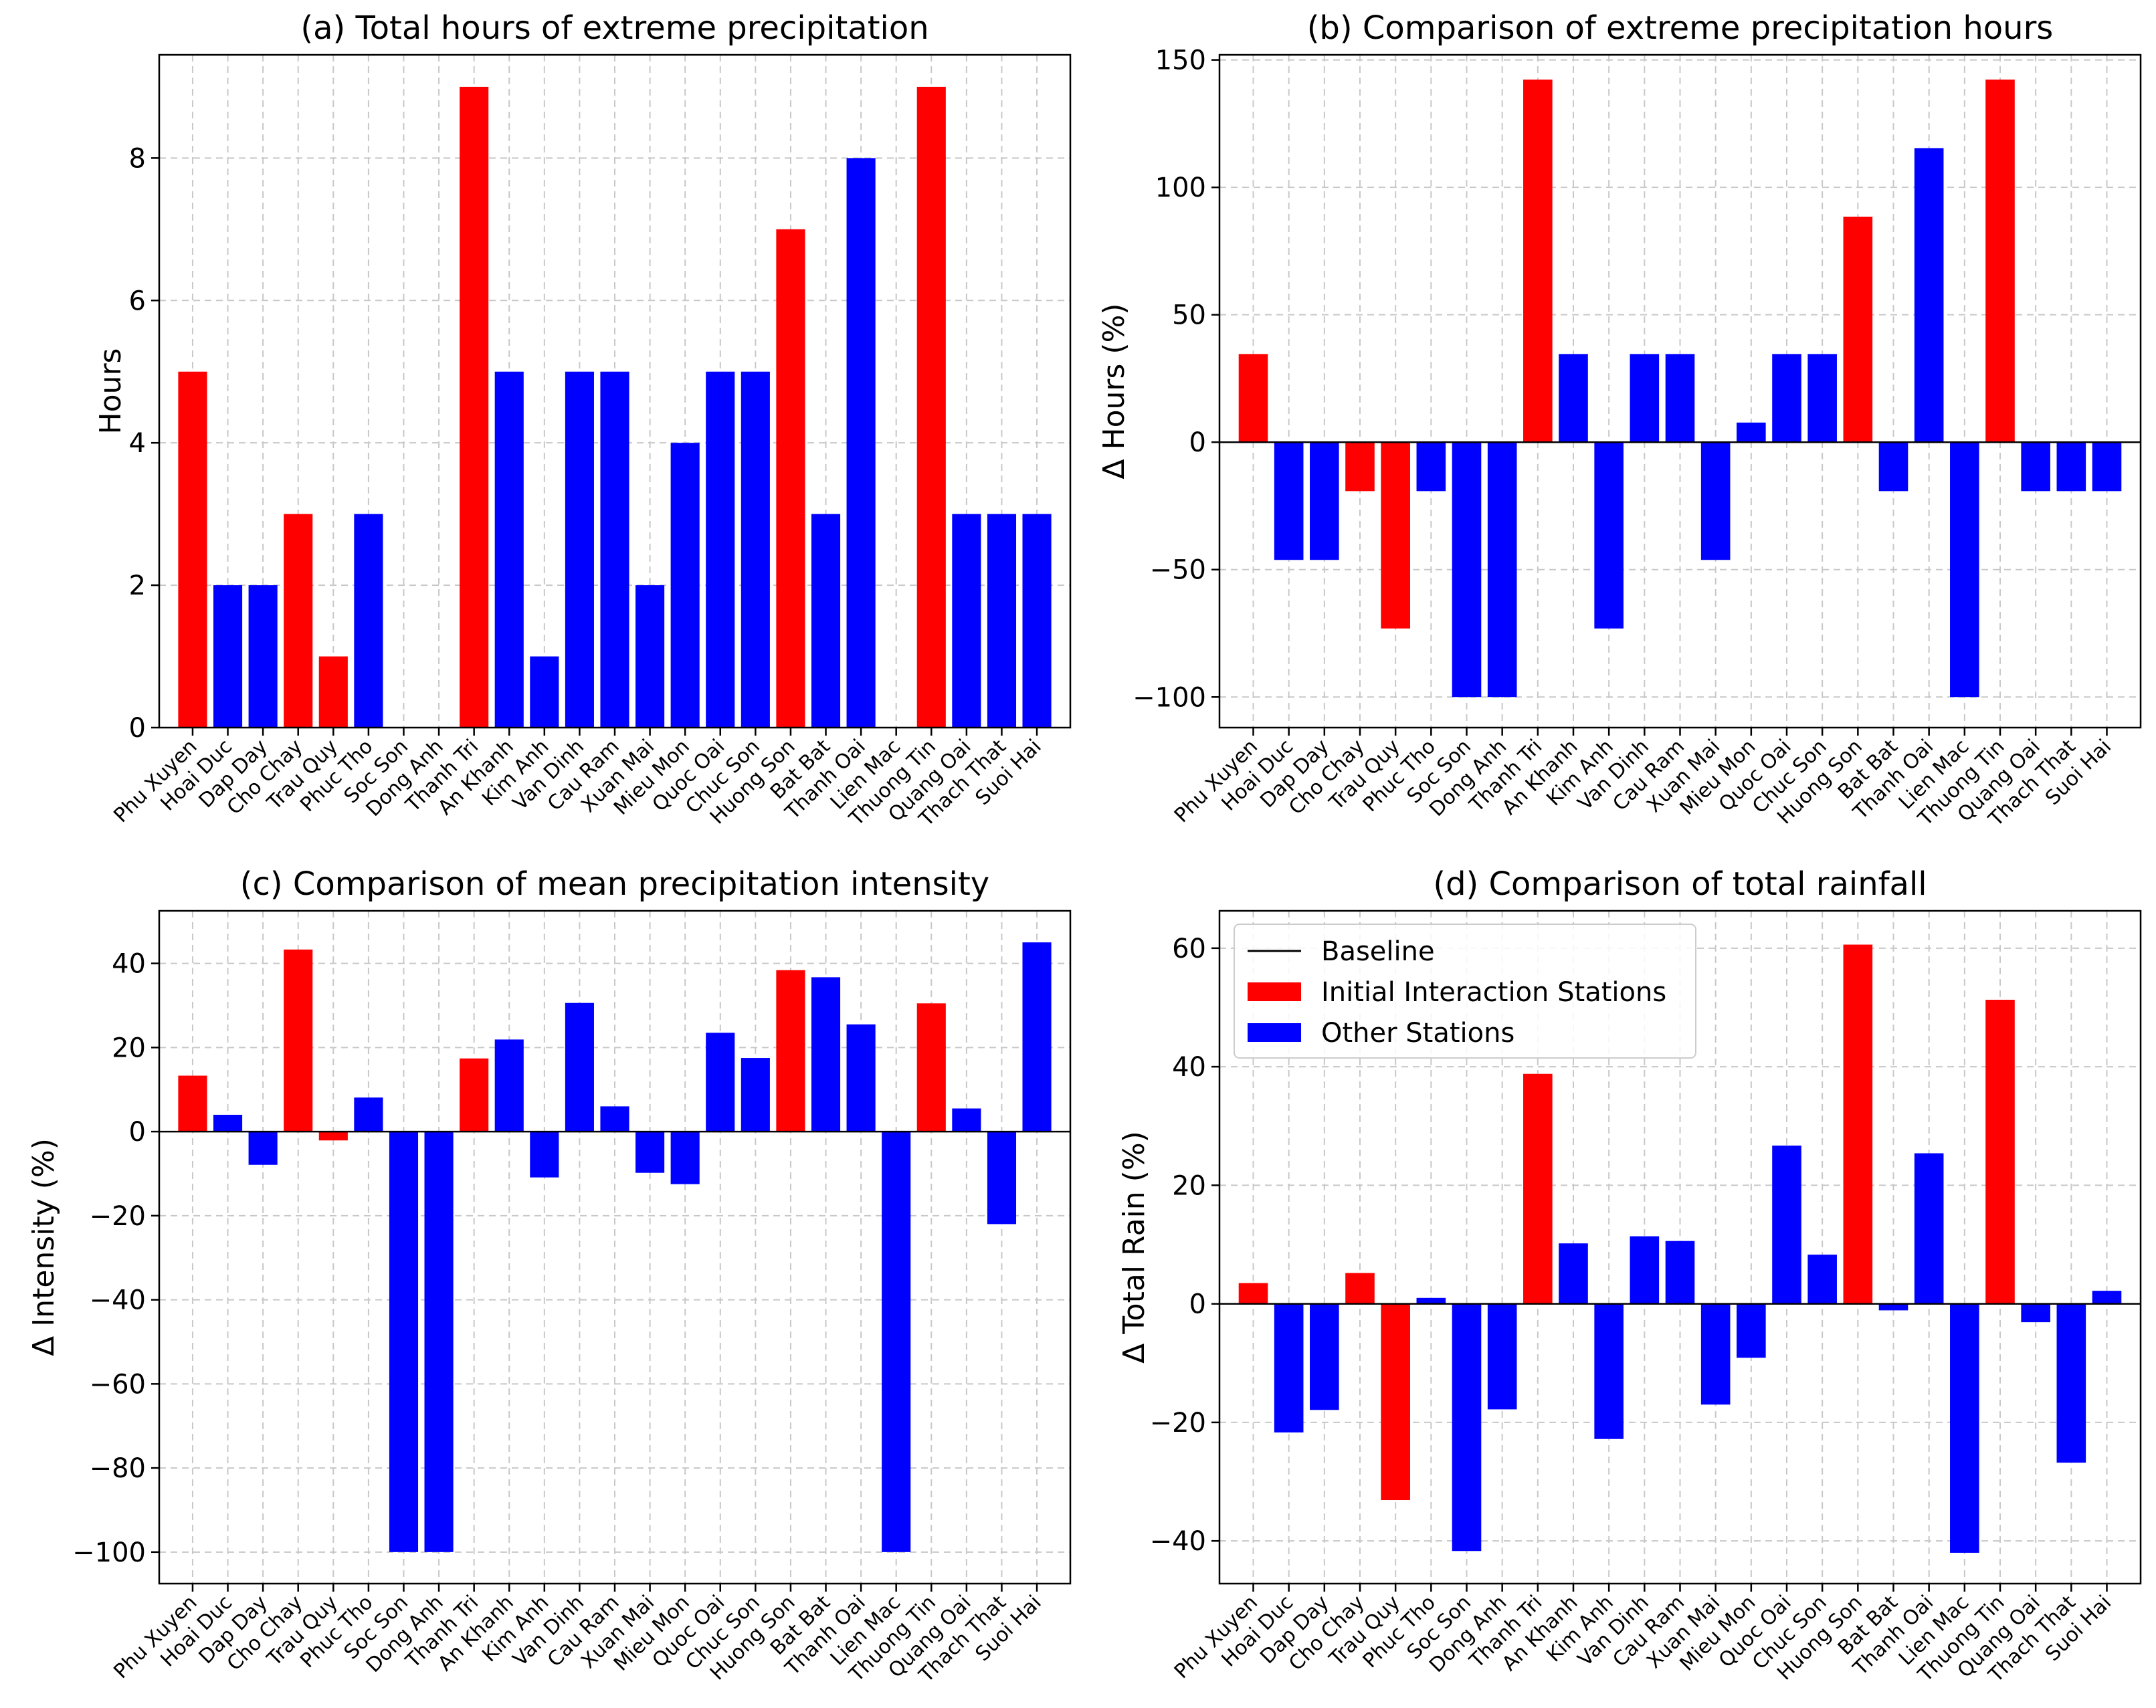 Image resolution: width=2156 pixels, height=1708 pixels. What do you see at coordinates (118, 1384) in the screenshot?
I see `y-tick-label: −60` at bounding box center [118, 1384].